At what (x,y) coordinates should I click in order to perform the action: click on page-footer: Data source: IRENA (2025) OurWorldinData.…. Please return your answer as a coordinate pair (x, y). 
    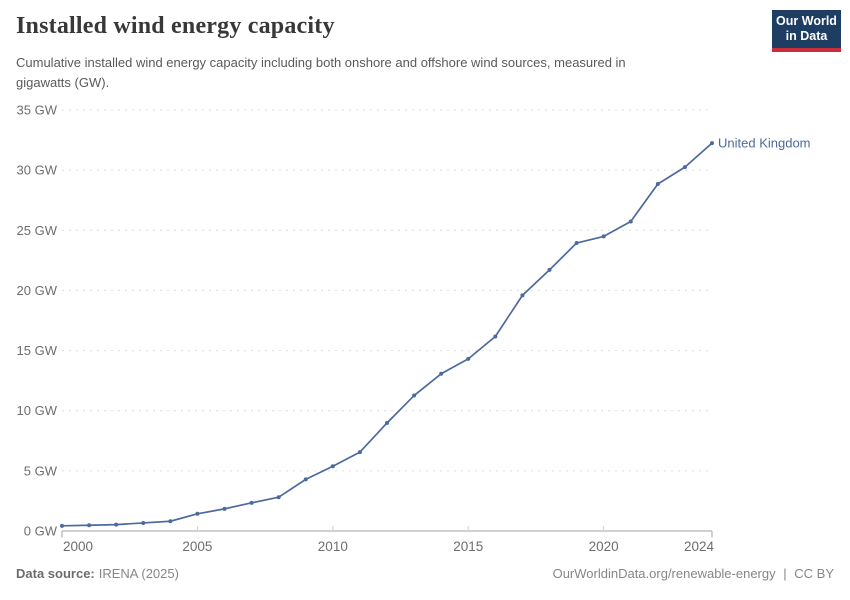
    Looking at the image, I should click on (425, 573).